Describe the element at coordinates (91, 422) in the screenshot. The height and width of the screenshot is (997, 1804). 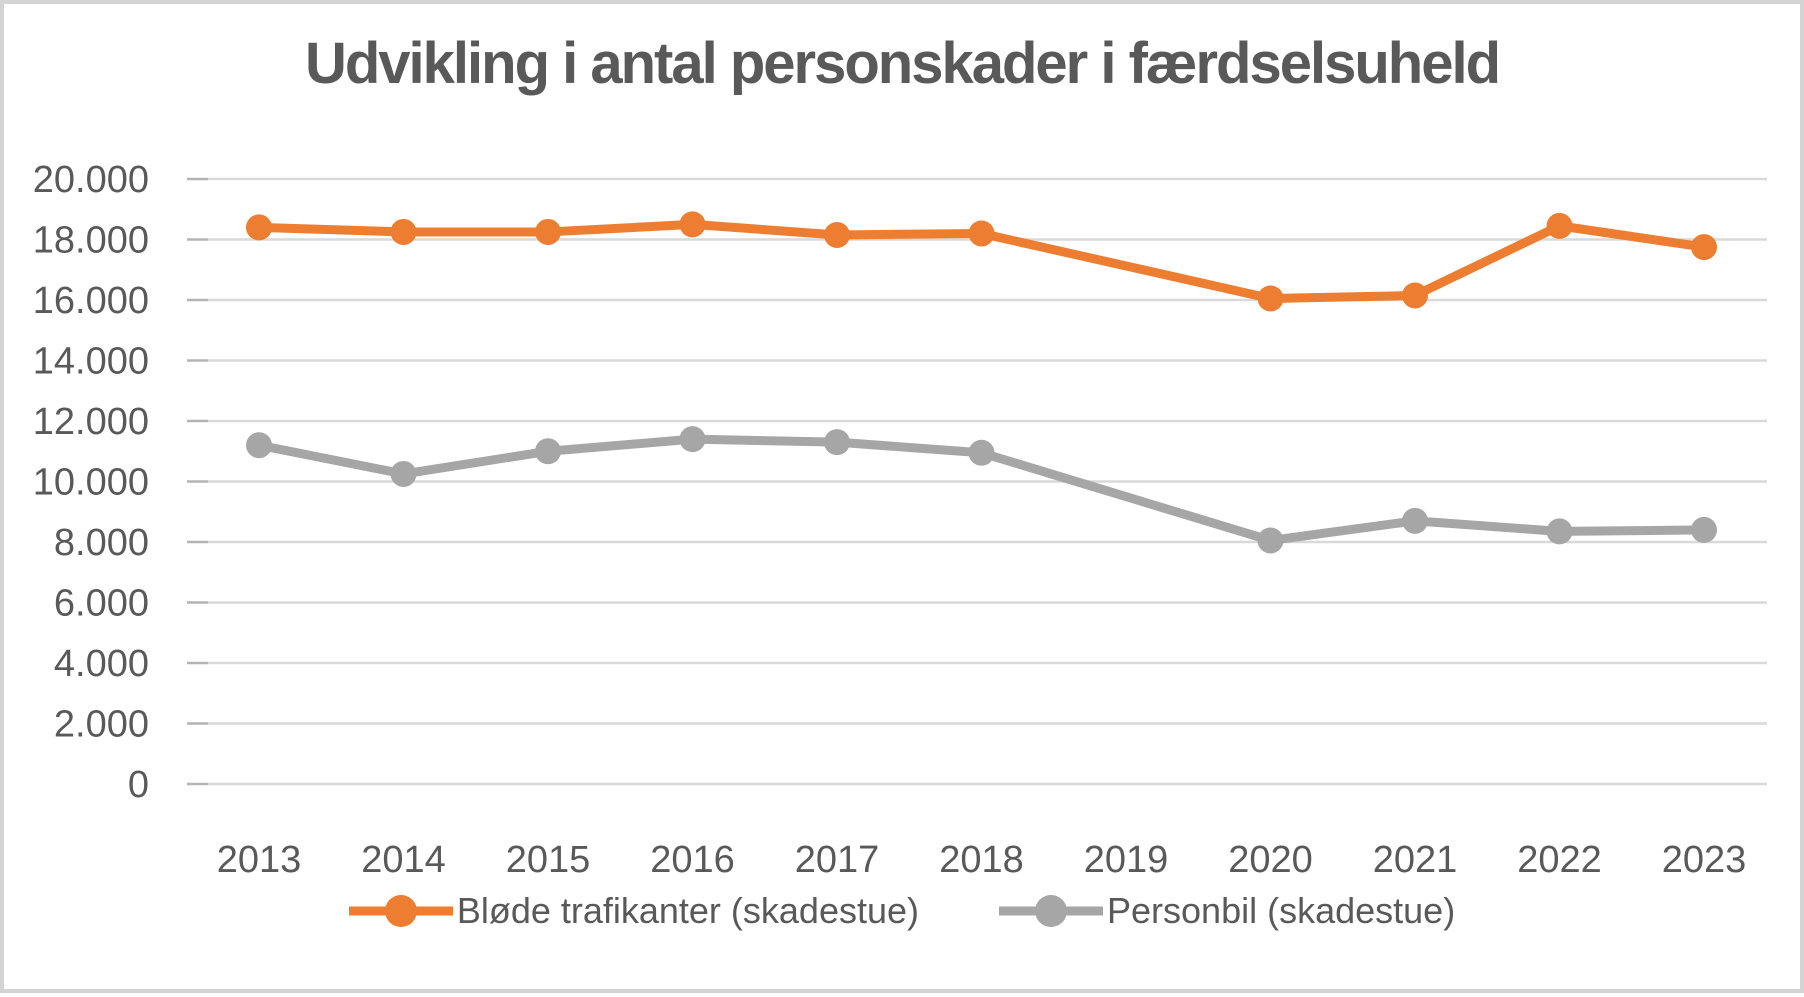
I see `y-tick-label-12000: 12.000` at that location.